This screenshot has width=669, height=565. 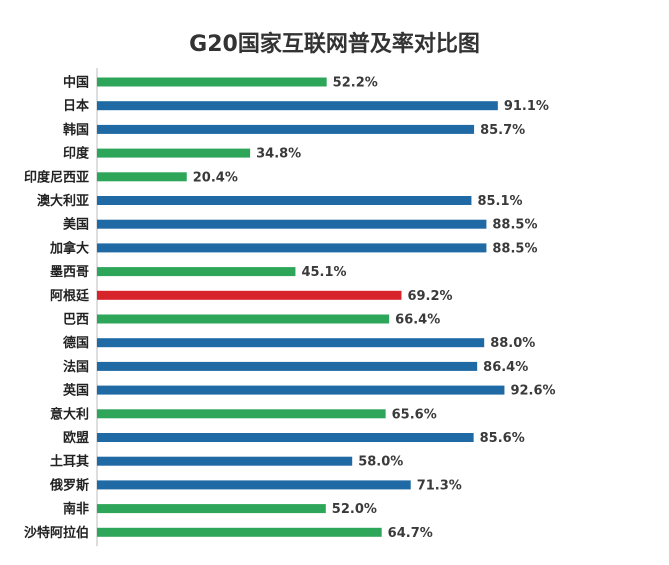 I want to click on value-label: 88.0%, so click(x=512, y=343).